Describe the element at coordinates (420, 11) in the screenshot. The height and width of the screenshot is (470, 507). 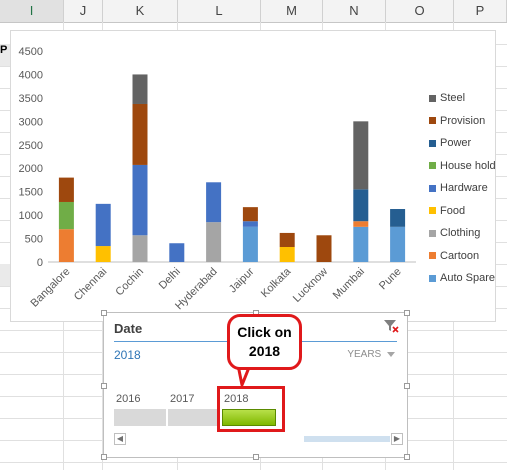
I see `column-header-o: O` at that location.